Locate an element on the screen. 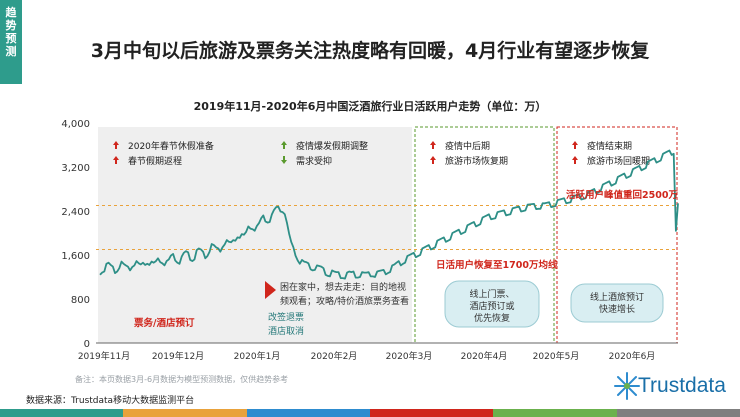 The image size is (740, 417). section-tab-char-3: 预 is located at coordinates (11, 38).